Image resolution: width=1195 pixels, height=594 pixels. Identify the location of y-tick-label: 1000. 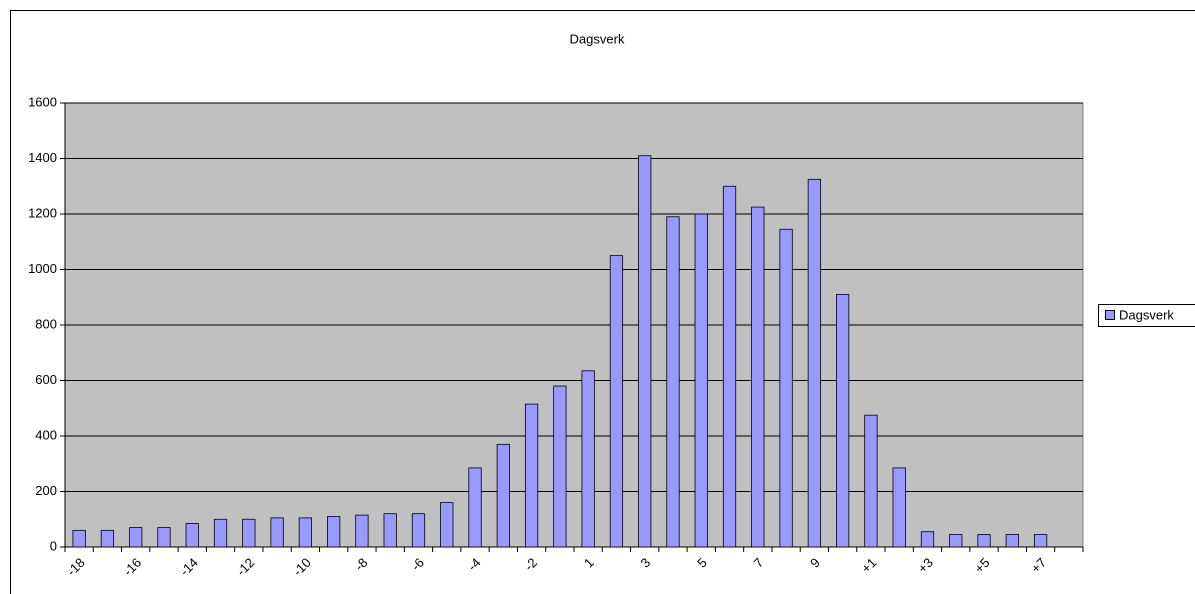
(42, 268).